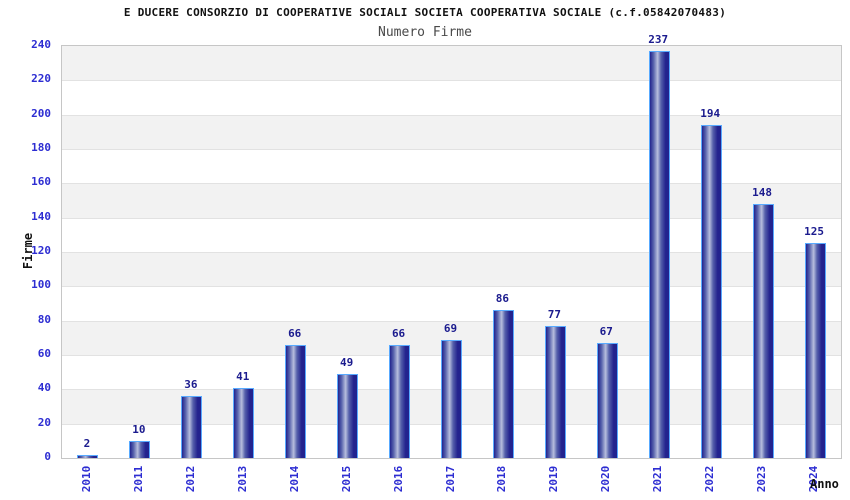 The image size is (850, 500). Describe the element at coordinates (502, 299) in the screenshot. I see `bar-value-label: 86` at that location.